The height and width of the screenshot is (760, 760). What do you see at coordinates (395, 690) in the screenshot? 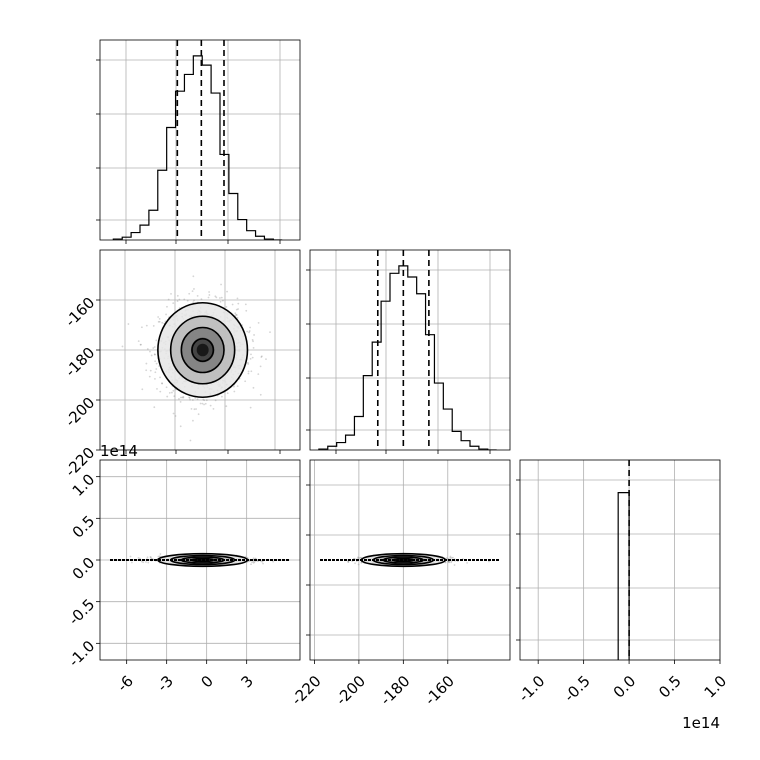
I see `x-tick-label: -180` at bounding box center [395, 690].